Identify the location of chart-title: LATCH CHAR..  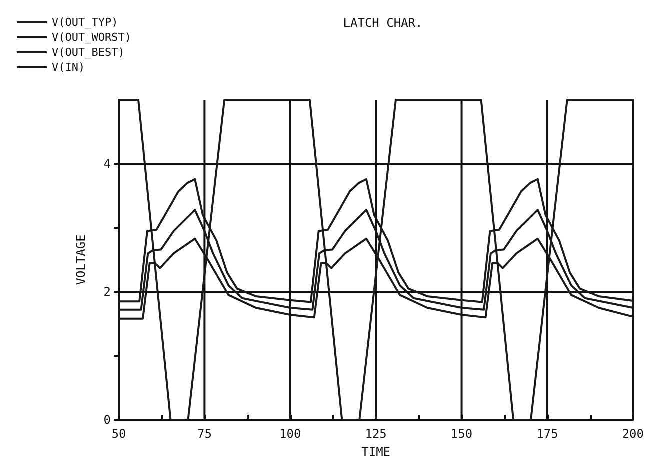
(383, 23).